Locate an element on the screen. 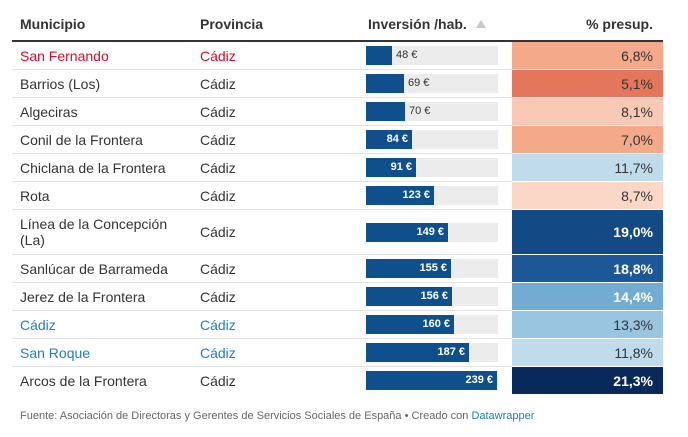 The width and height of the screenshot is (688, 437). cell-presupuesto: 11,8% is located at coordinates (587, 352).